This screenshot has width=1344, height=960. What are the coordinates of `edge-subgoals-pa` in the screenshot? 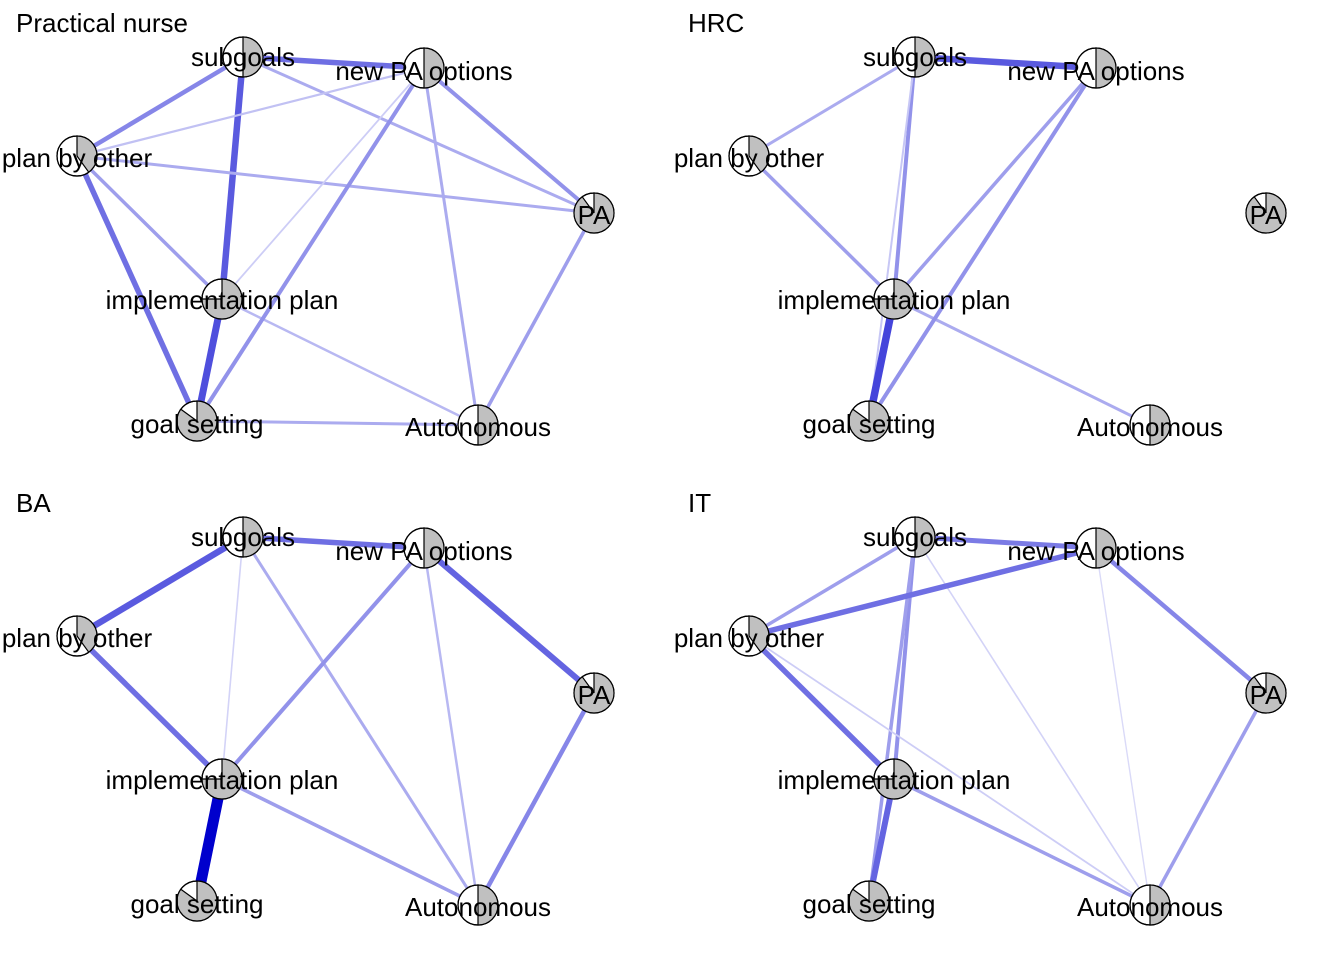 It's located at (418, 135).